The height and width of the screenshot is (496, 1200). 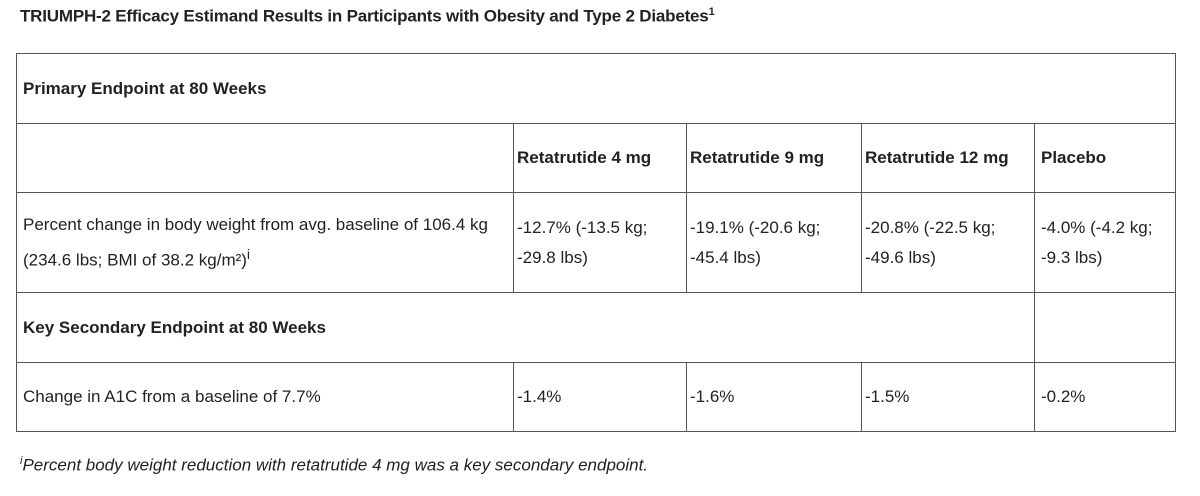 I want to click on empty-header-cell, so click(x=265, y=158).